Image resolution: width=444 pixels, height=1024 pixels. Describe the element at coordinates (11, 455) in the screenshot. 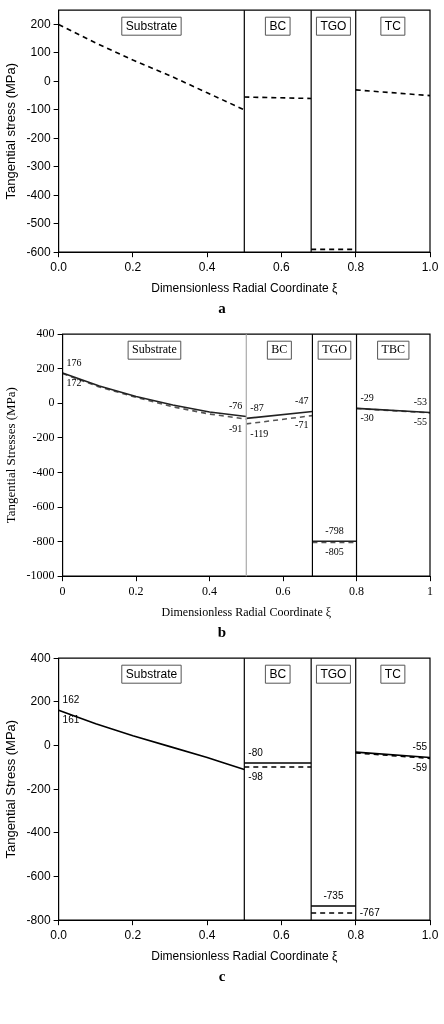

I see `y-axis-title: Tangential Stresses (MPa)` at that location.